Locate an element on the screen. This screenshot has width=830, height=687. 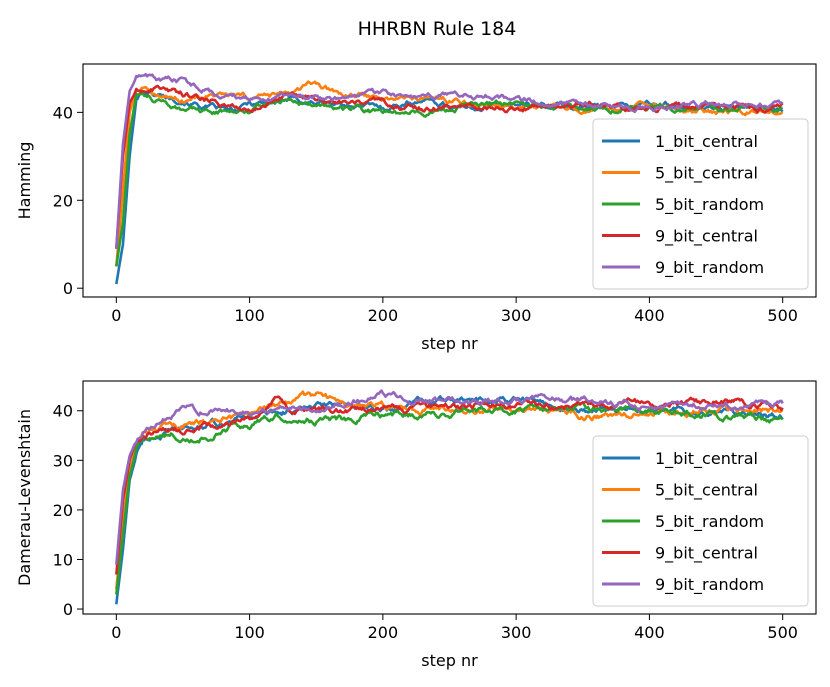
y-axis-label: Damerau-Levenshtain is located at coordinates (24, 497).